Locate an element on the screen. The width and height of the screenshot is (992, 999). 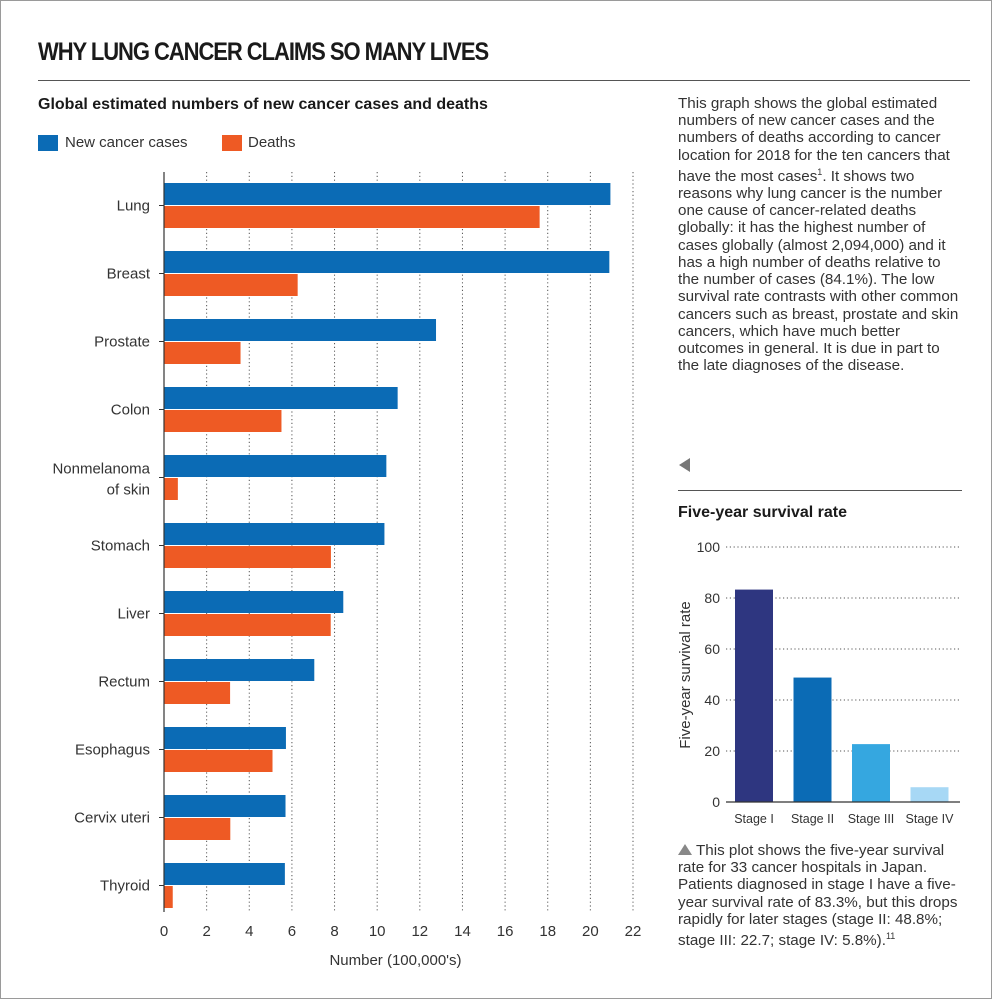
y-tick-label-line: Lung is located at coordinates (133, 206).